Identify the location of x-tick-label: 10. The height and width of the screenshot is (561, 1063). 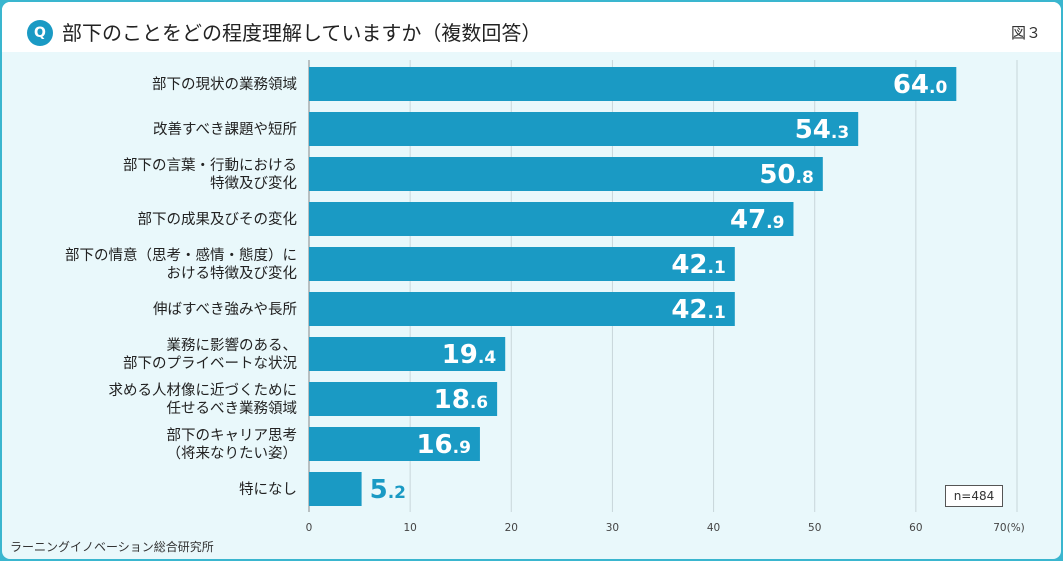
(409, 528).